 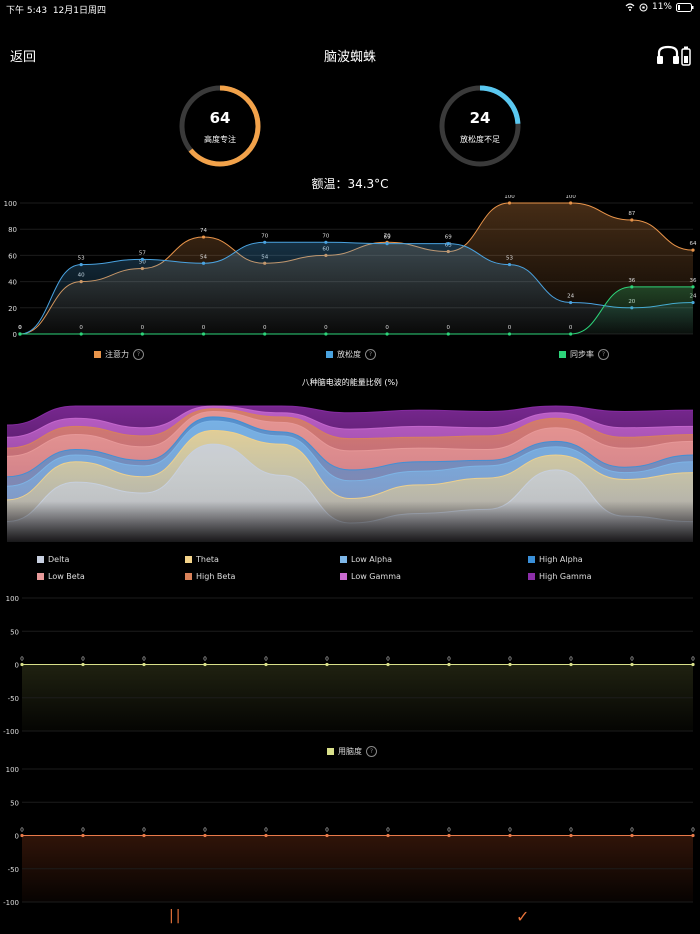 What do you see at coordinates (370, 576) in the screenshot?
I see `legend-low-gamma: Low Gamma` at bounding box center [370, 576].